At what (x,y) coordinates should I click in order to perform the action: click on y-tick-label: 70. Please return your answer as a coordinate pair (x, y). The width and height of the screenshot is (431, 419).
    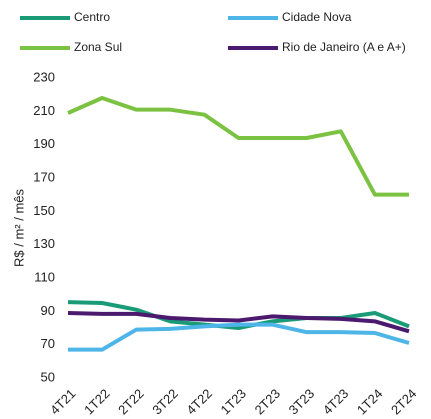
    Looking at the image, I should click on (48, 343).